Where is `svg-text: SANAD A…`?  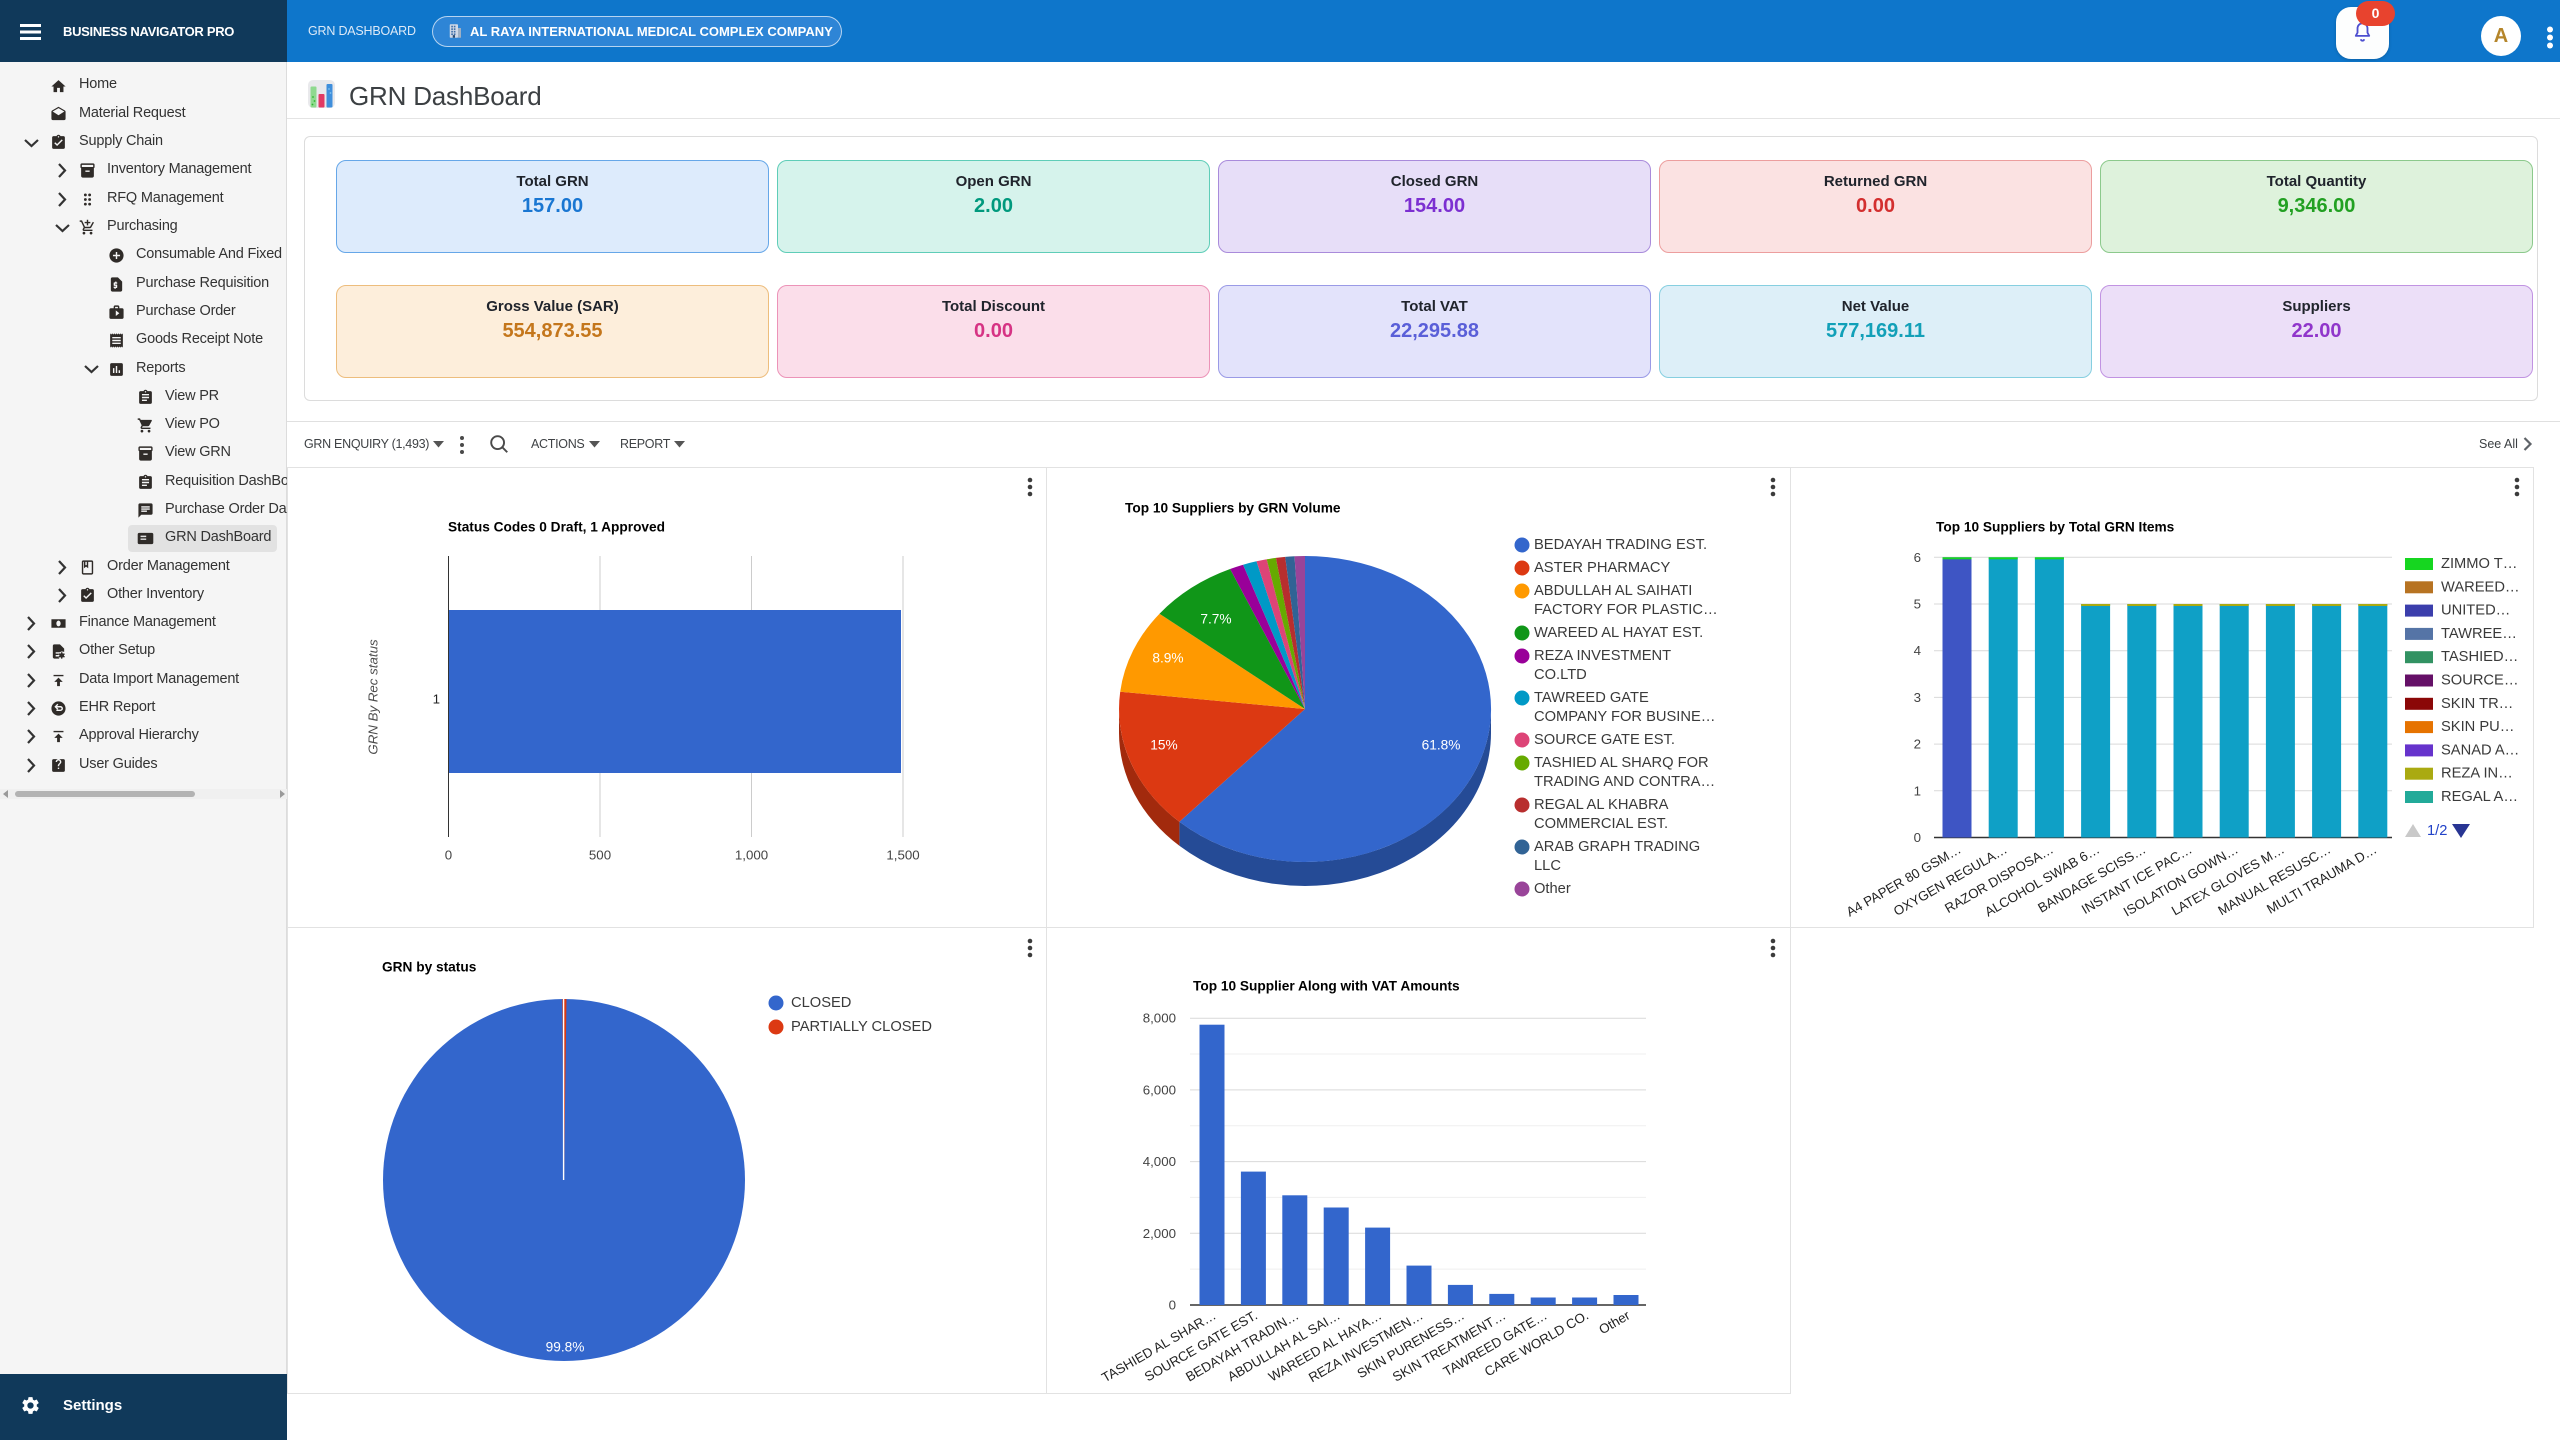 svg-text: SANAD A… is located at coordinates (2480, 750).